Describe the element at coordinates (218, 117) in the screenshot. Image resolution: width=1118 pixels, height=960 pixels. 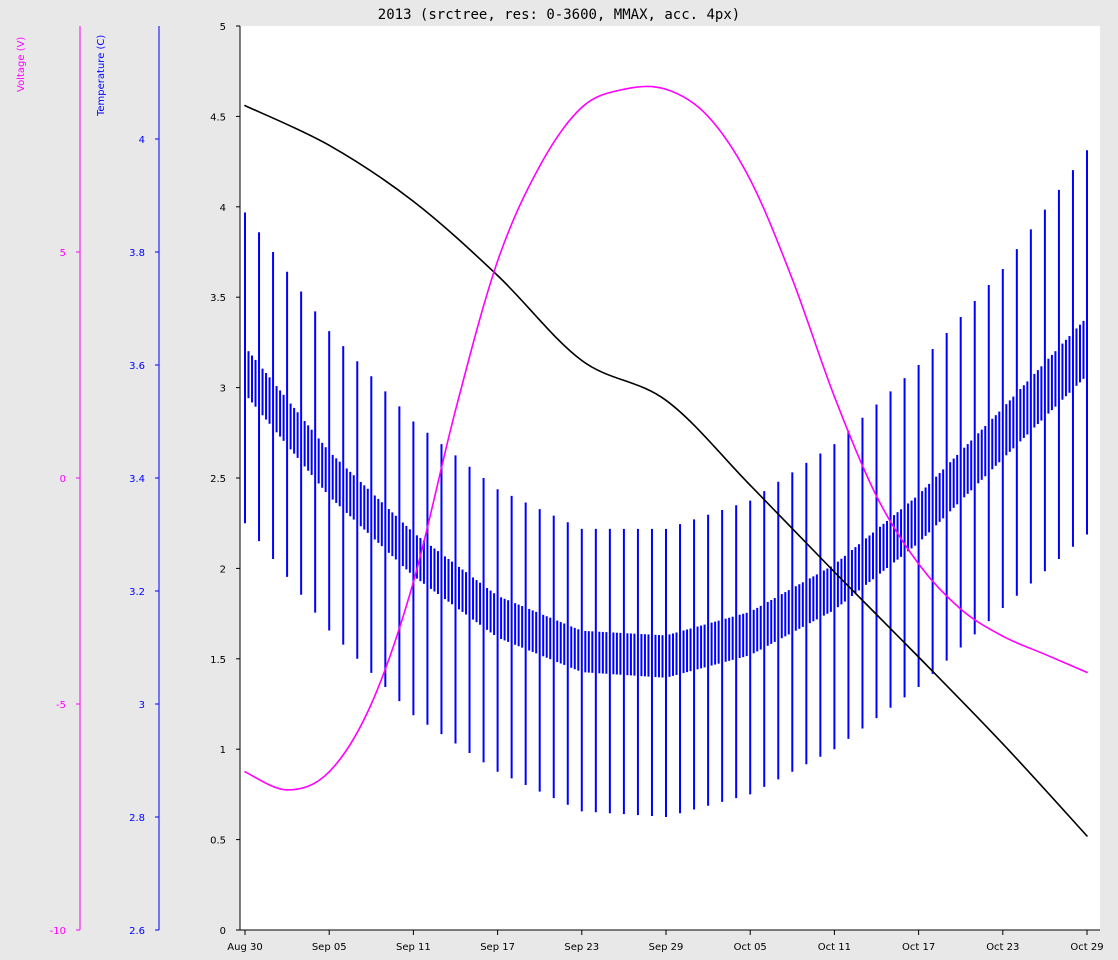
I see `primary-axis-tick-label: 4.5` at that location.